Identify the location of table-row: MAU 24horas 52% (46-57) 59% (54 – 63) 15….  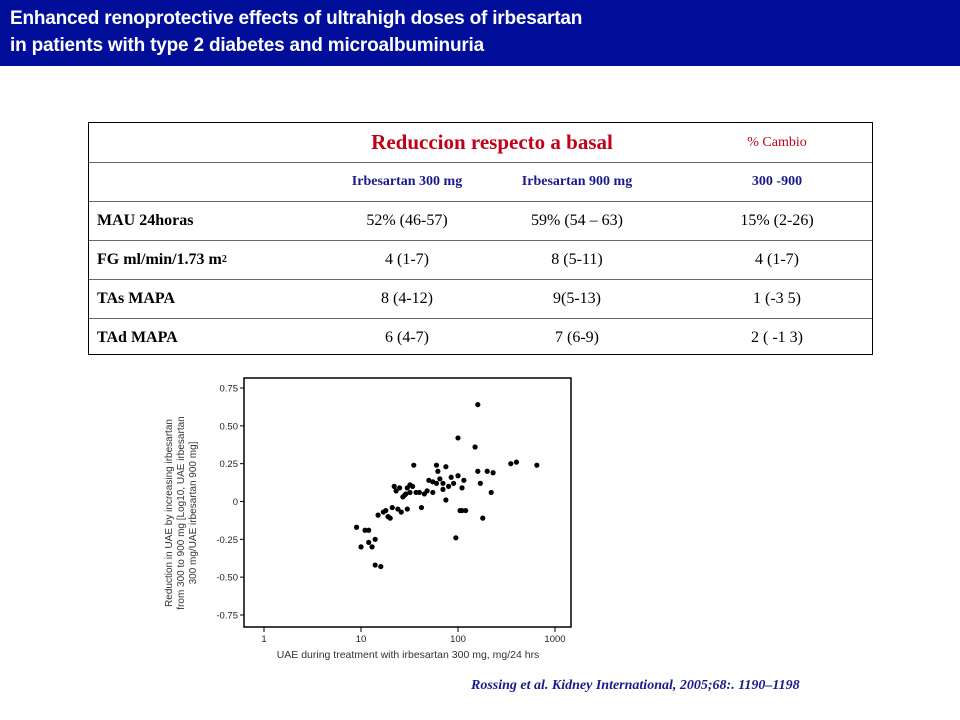
(480, 221).